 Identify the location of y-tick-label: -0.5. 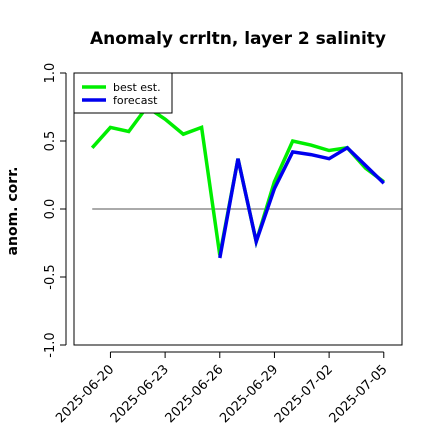
(50, 276).